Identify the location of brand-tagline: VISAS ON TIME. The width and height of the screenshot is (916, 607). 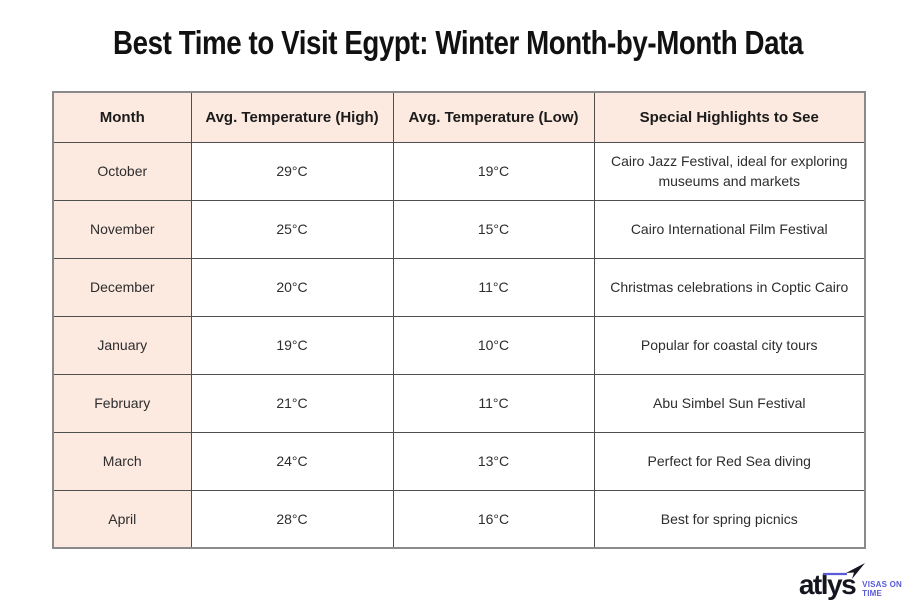
(882, 589).